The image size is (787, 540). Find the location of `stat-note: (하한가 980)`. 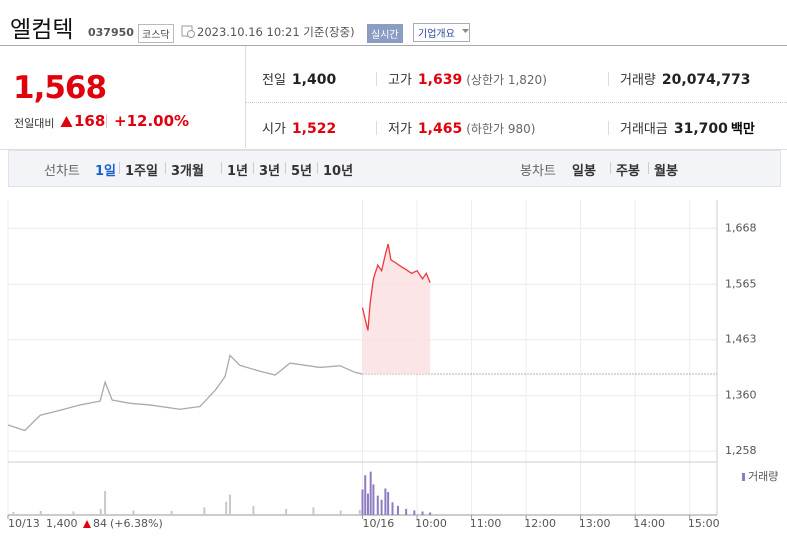

stat-note: (하한가 980) is located at coordinates (501, 129).